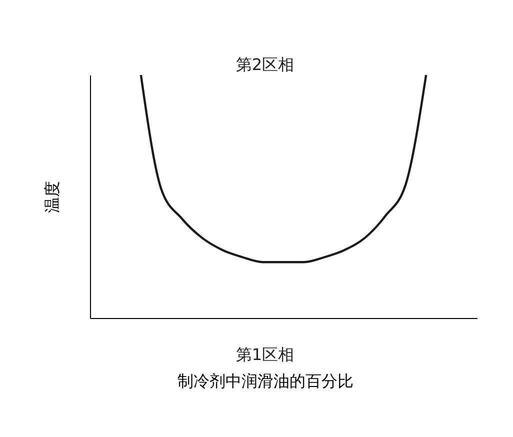  What do you see at coordinates (265, 64) in the screenshot?
I see `text: 第2区相` at bounding box center [265, 64].